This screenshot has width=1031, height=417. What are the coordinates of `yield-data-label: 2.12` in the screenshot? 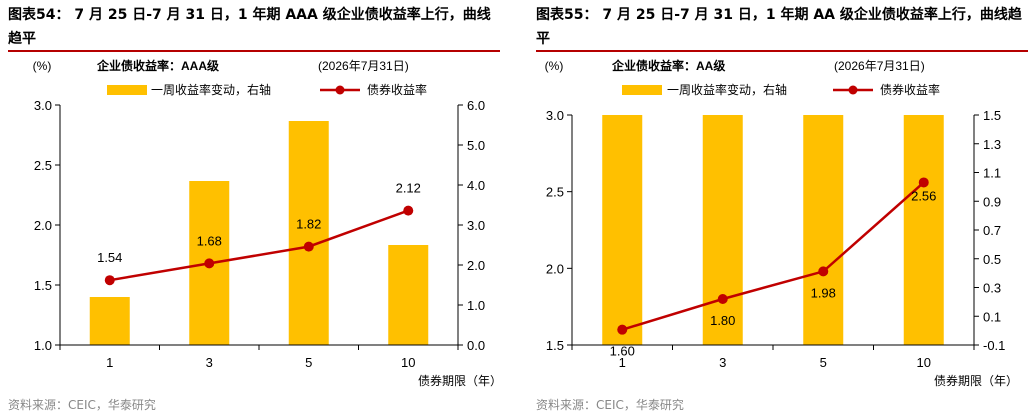 It's located at (408, 188).